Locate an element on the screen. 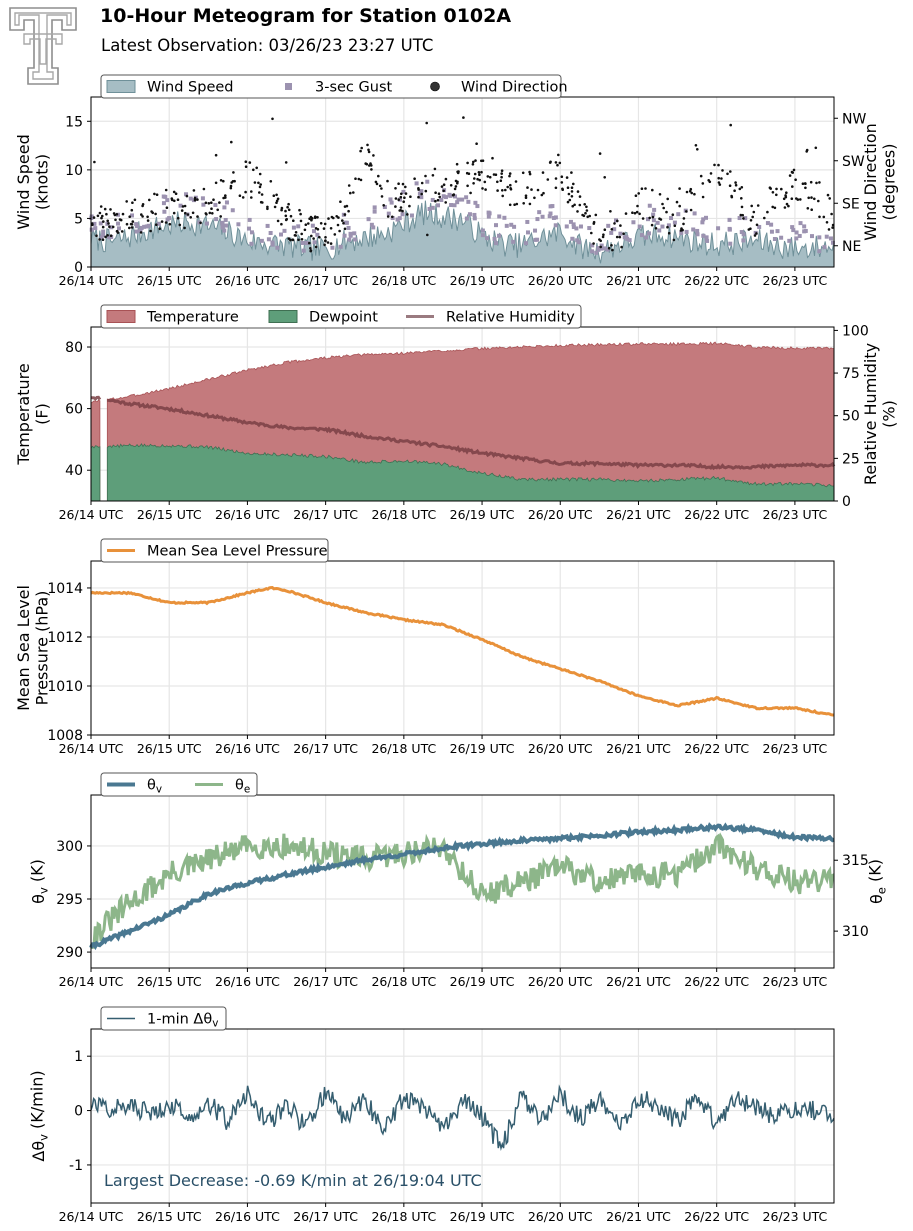 The height and width of the screenshot is (1231, 913). x-tick-label: 26/21 UTC is located at coordinates (638, 514).